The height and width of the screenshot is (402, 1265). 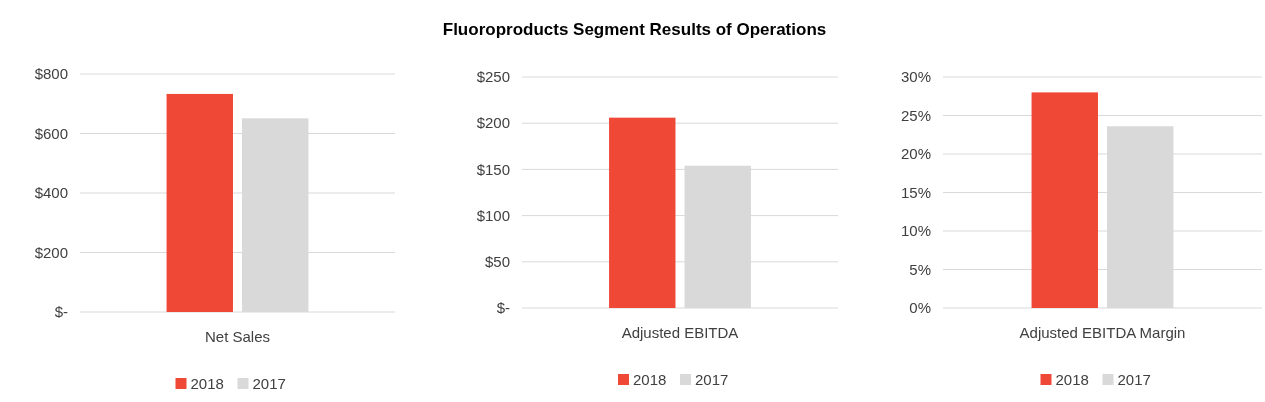 What do you see at coordinates (1102, 332) in the screenshot?
I see `x-tick-label: Adjusted EBITDA Margin` at bounding box center [1102, 332].